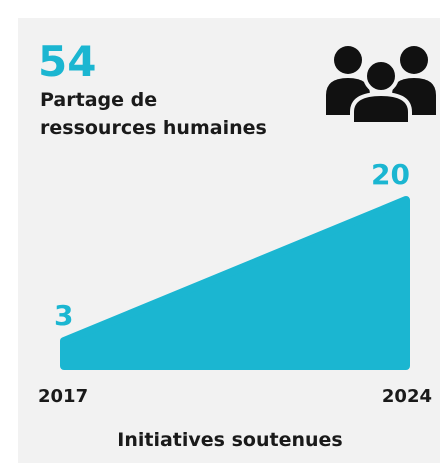 The width and height of the screenshot is (445, 470). Describe the element at coordinates (229, 440) in the screenshot. I see `x-axis-label: Initiatives soutenues` at that location.